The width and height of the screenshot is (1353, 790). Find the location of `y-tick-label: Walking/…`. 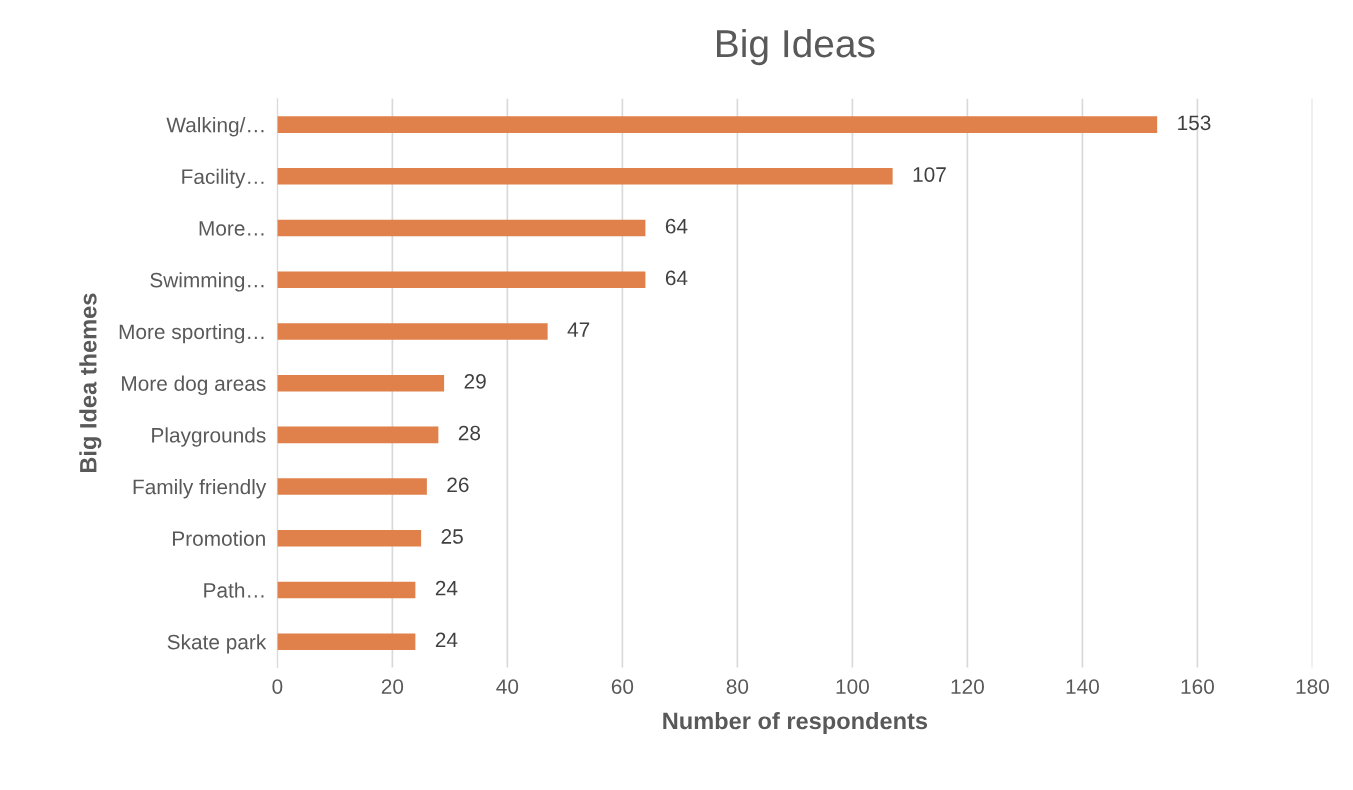

y-tick-label: Walking/… is located at coordinates (215, 127).